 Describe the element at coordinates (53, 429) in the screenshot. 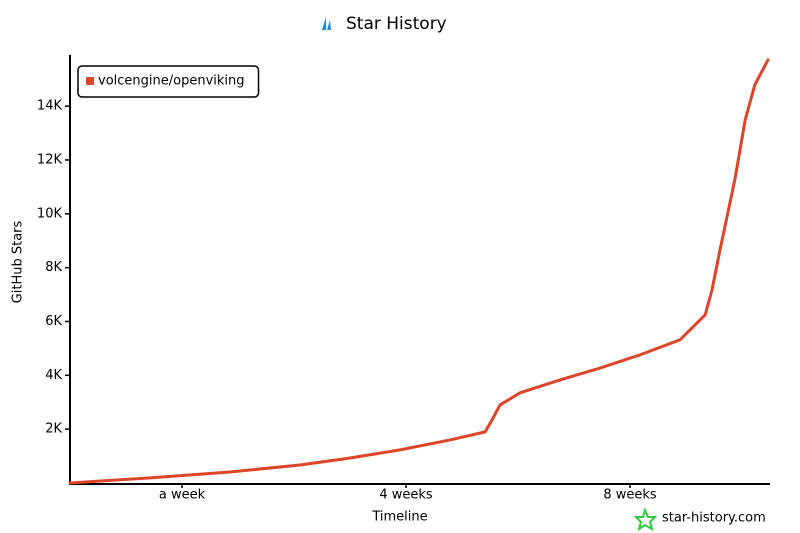

I see `y-tick-label: 2K` at that location.